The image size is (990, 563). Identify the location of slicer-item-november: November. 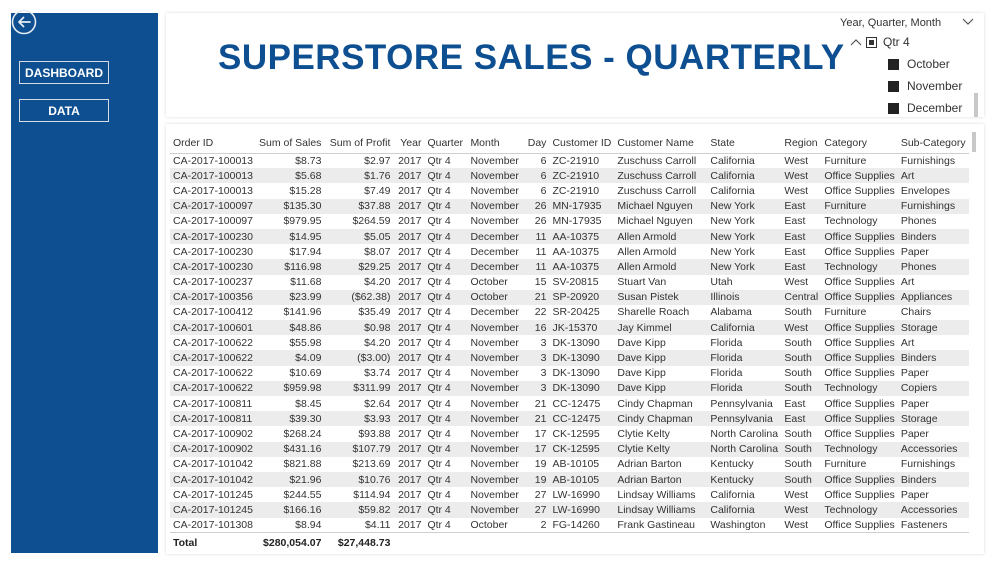
(925, 86).